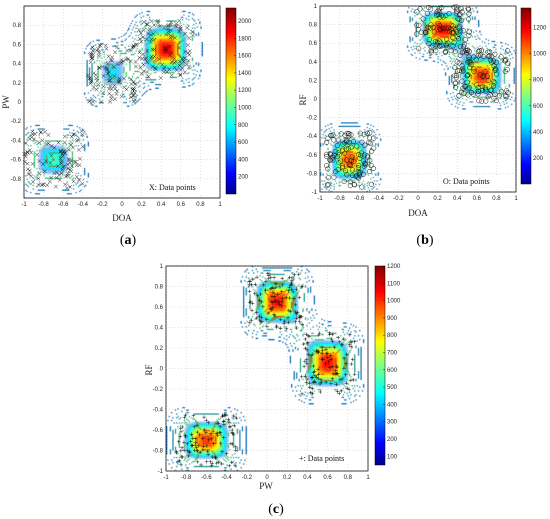 This screenshot has height=519, width=550. Describe the element at coordinates (313, 26) in the screenshot. I see `y-tick-label: 0.8` at that location.